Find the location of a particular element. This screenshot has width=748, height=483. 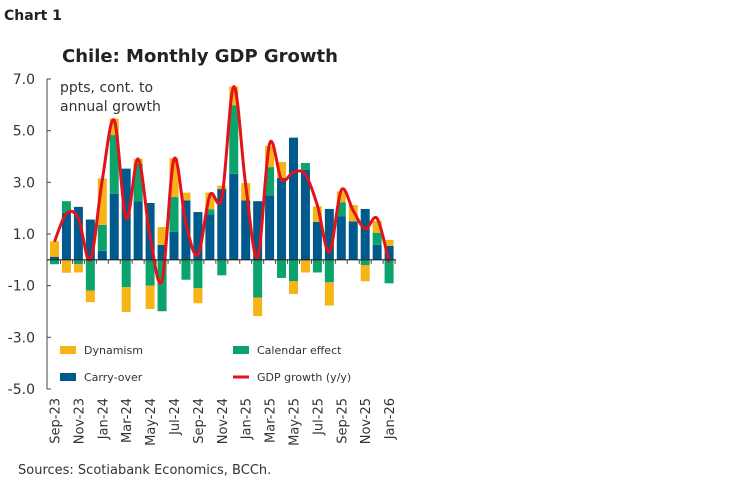

y-axis-label-line2: annual growth is located at coordinates (110, 107).